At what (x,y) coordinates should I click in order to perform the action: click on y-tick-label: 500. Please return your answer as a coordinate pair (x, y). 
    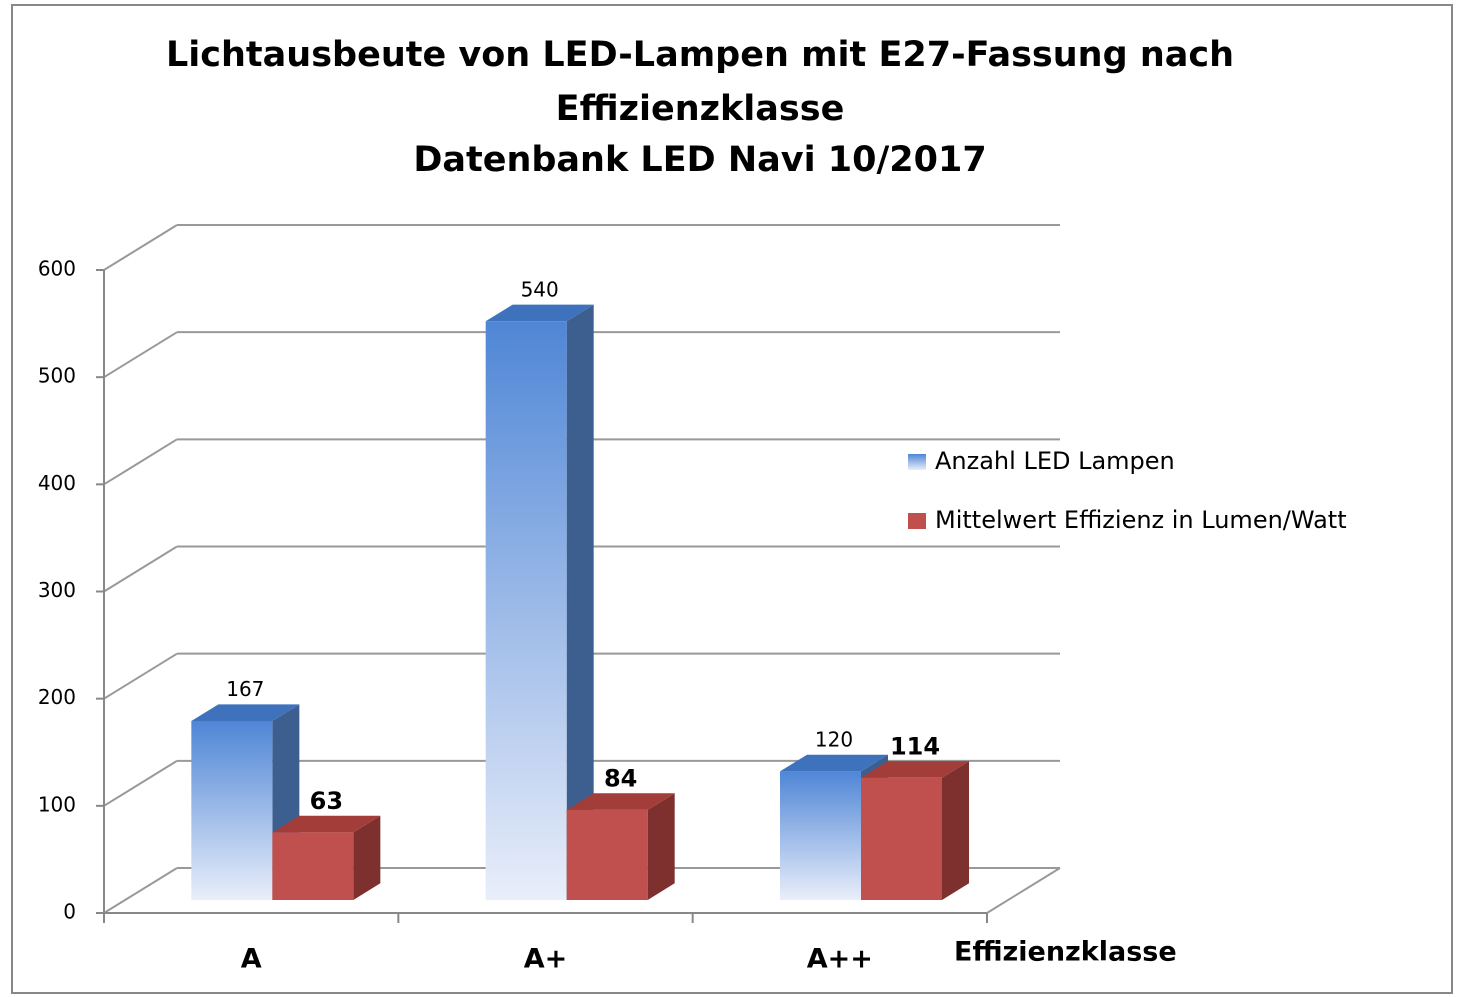
    Looking at the image, I should click on (57, 376).